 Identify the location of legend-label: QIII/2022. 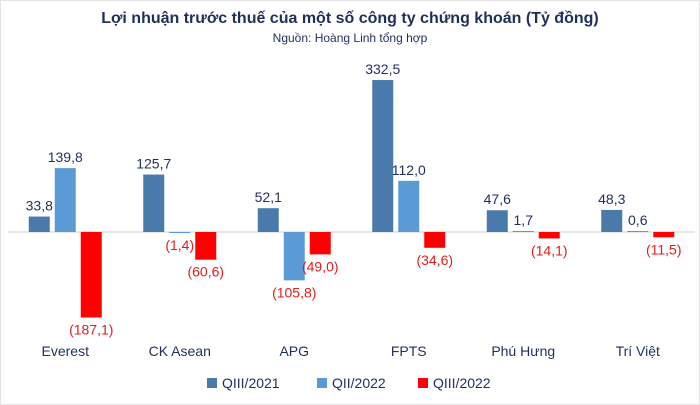
(462, 383).